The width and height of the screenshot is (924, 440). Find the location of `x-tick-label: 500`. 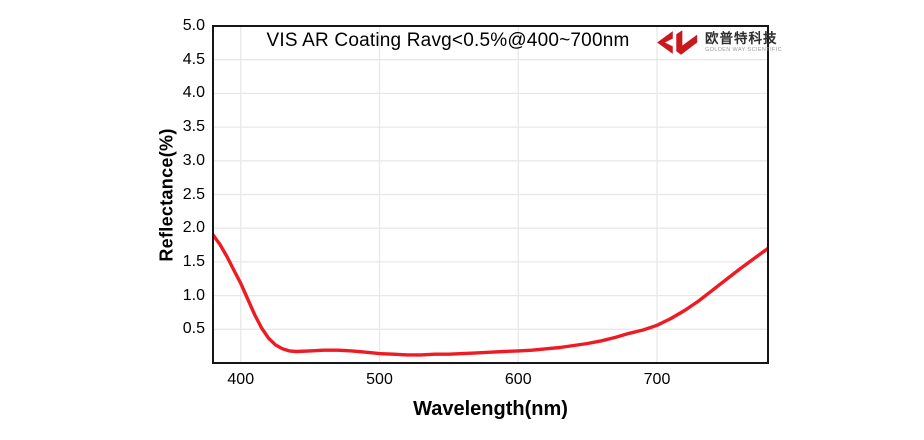

x-tick-label: 500 is located at coordinates (379, 379).